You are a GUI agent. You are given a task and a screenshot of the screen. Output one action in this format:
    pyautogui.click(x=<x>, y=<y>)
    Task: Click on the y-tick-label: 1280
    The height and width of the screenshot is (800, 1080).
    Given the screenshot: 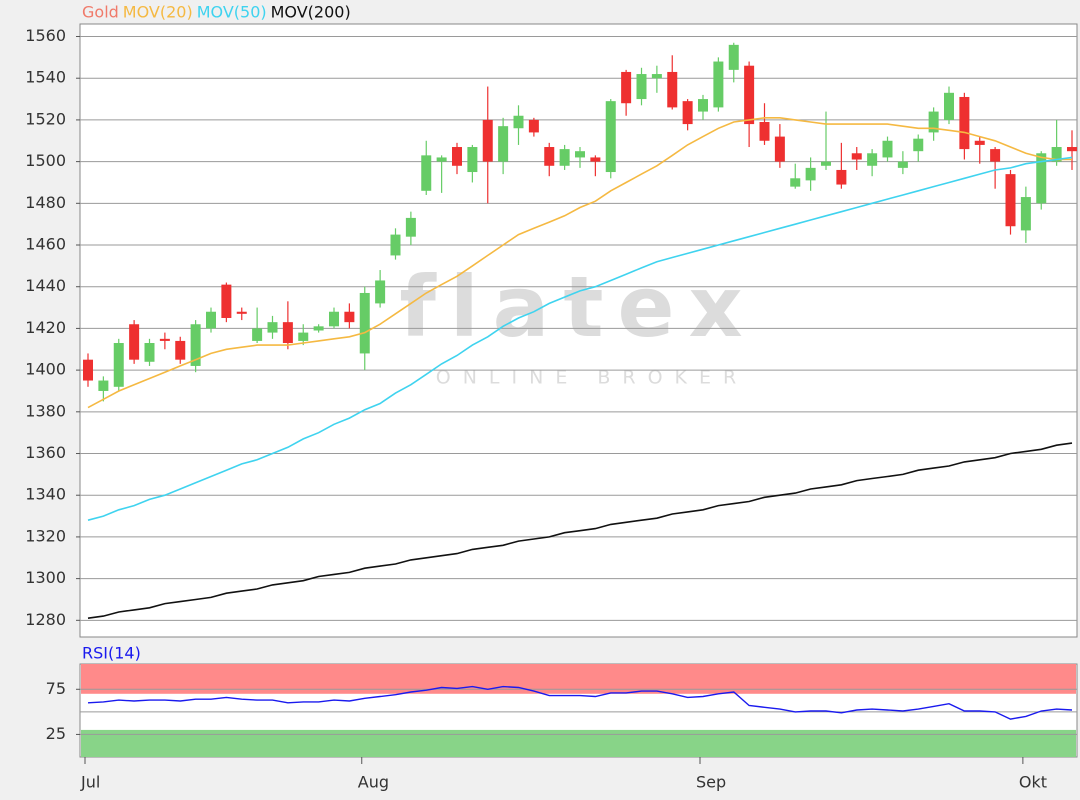 What is the action you would take?
    pyautogui.click(x=45, y=619)
    